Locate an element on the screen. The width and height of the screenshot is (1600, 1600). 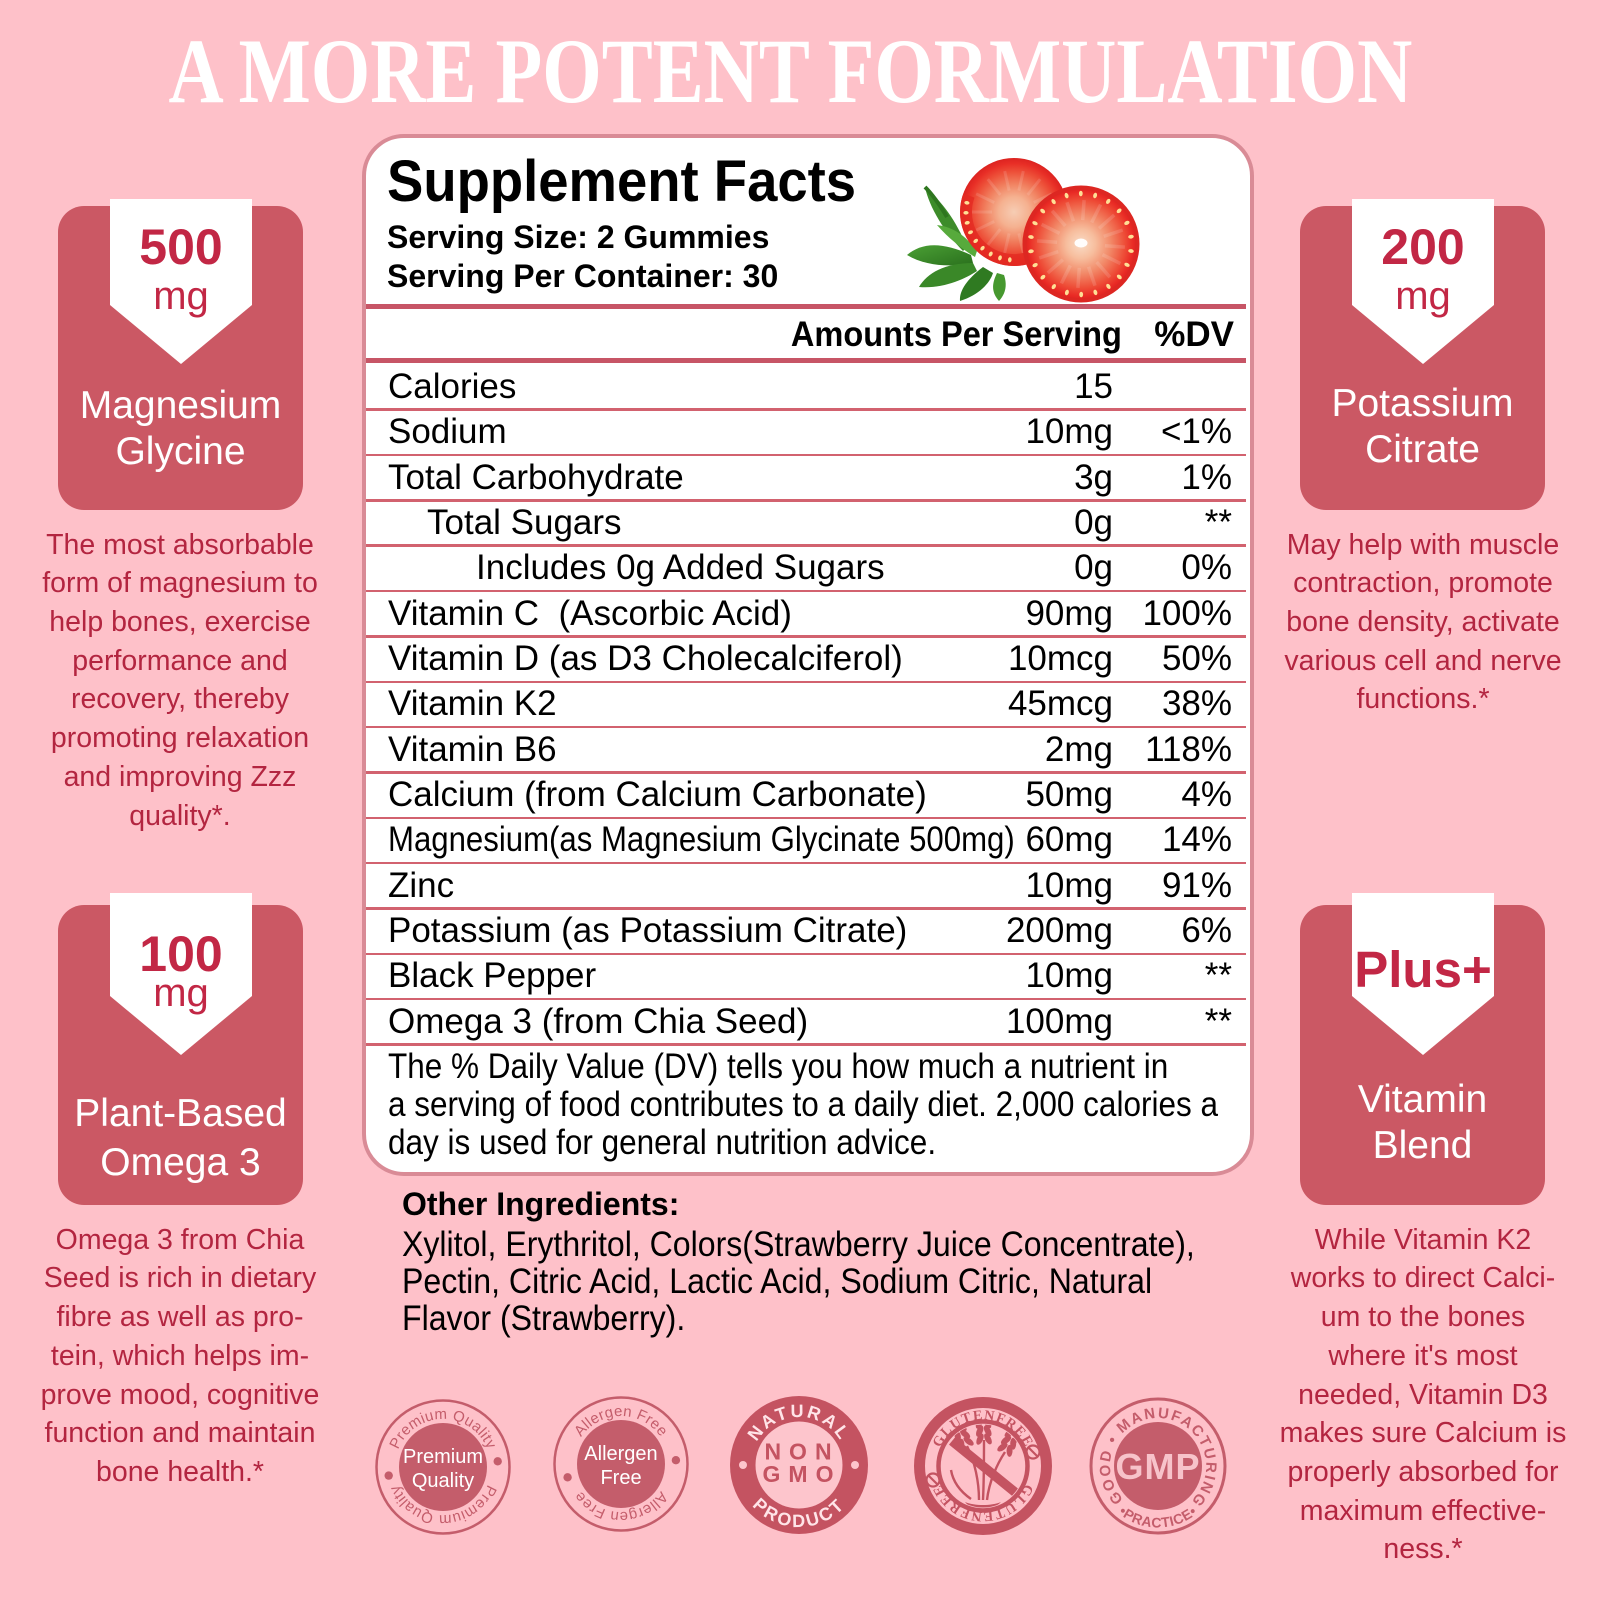
svg-text: GMP is located at coordinates (1157, 1466).